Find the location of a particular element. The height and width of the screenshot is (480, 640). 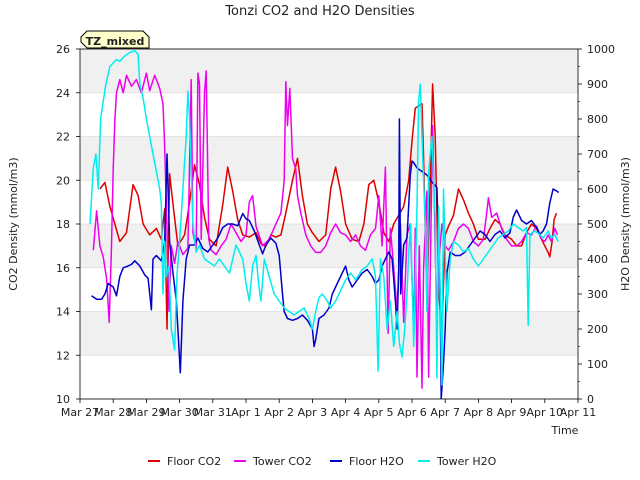

left-tick-label: 10 is located at coordinates (63, 399).